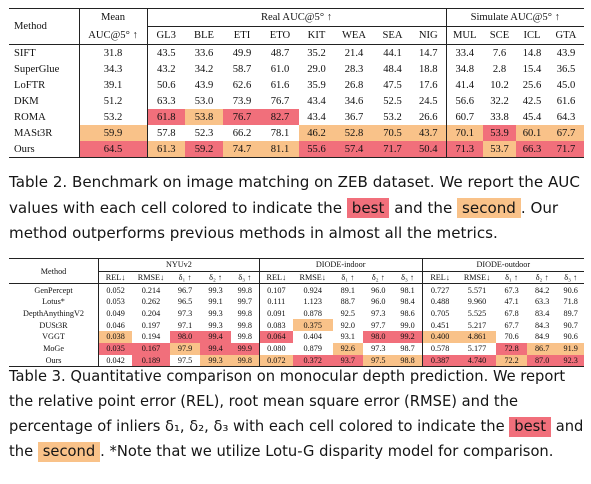 The image size is (591, 484). I want to click on subcolumn-header-nyuv2-0: REL↓, so click(115, 278).